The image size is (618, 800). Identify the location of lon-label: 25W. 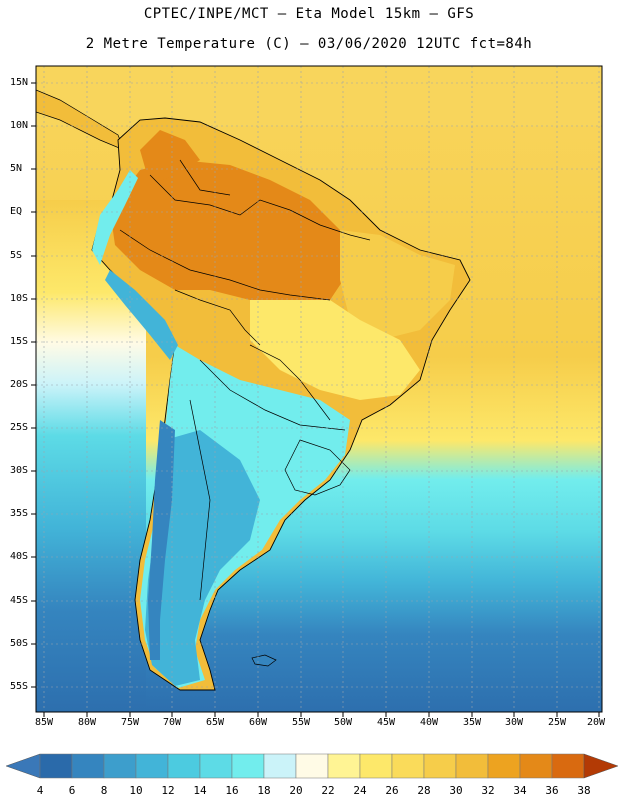
(557, 722).